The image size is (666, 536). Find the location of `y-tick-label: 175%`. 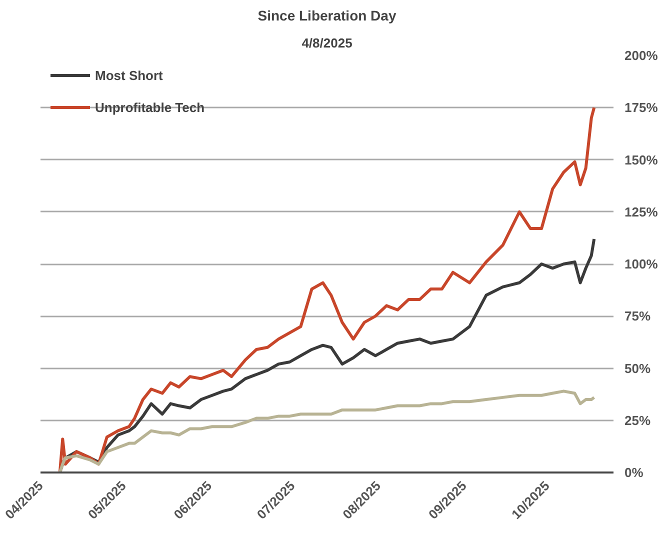

y-tick-label: 175% is located at coordinates (641, 108).